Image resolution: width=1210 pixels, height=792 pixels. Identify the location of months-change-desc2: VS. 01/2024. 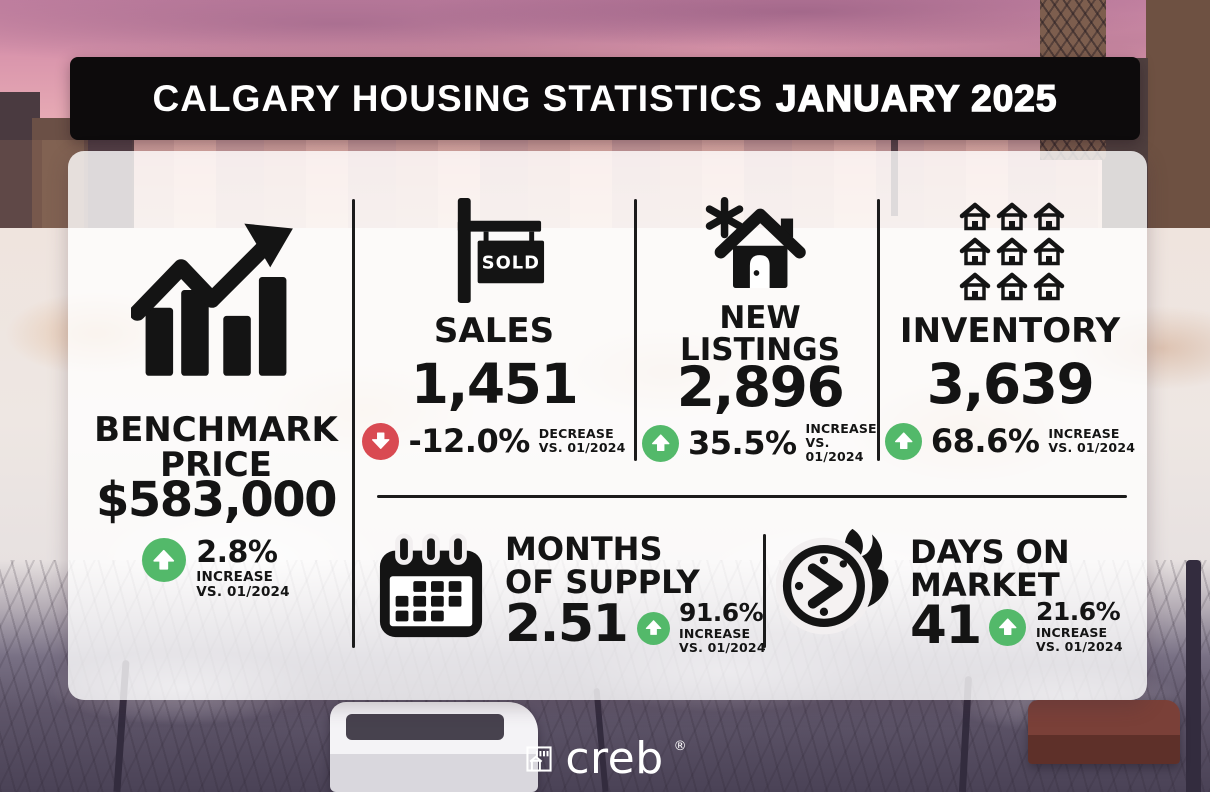
(722, 647).